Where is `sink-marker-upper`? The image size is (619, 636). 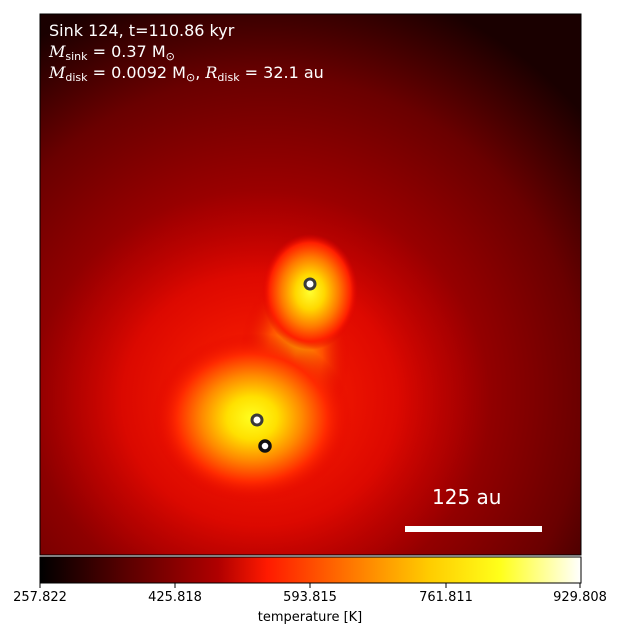 sink-marker-upper is located at coordinates (310, 284).